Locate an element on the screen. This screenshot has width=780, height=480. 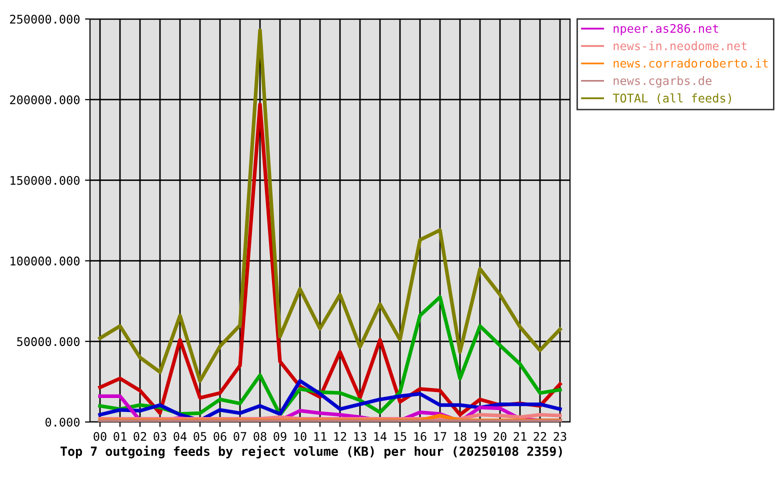
y-tick-label: 0.000 is located at coordinates (63, 422).